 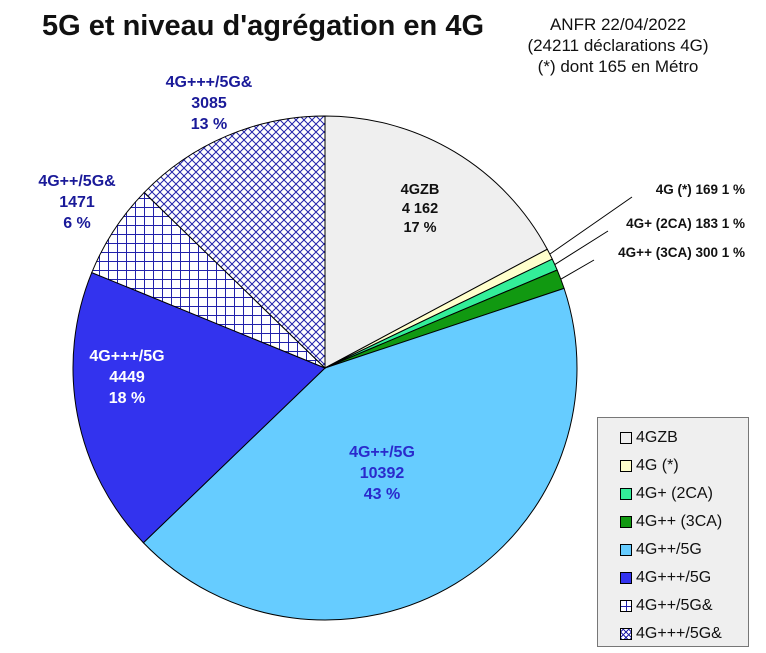 What do you see at coordinates (679, 633) in the screenshot?
I see `legend-label: 4G+++/5G&` at bounding box center [679, 633].